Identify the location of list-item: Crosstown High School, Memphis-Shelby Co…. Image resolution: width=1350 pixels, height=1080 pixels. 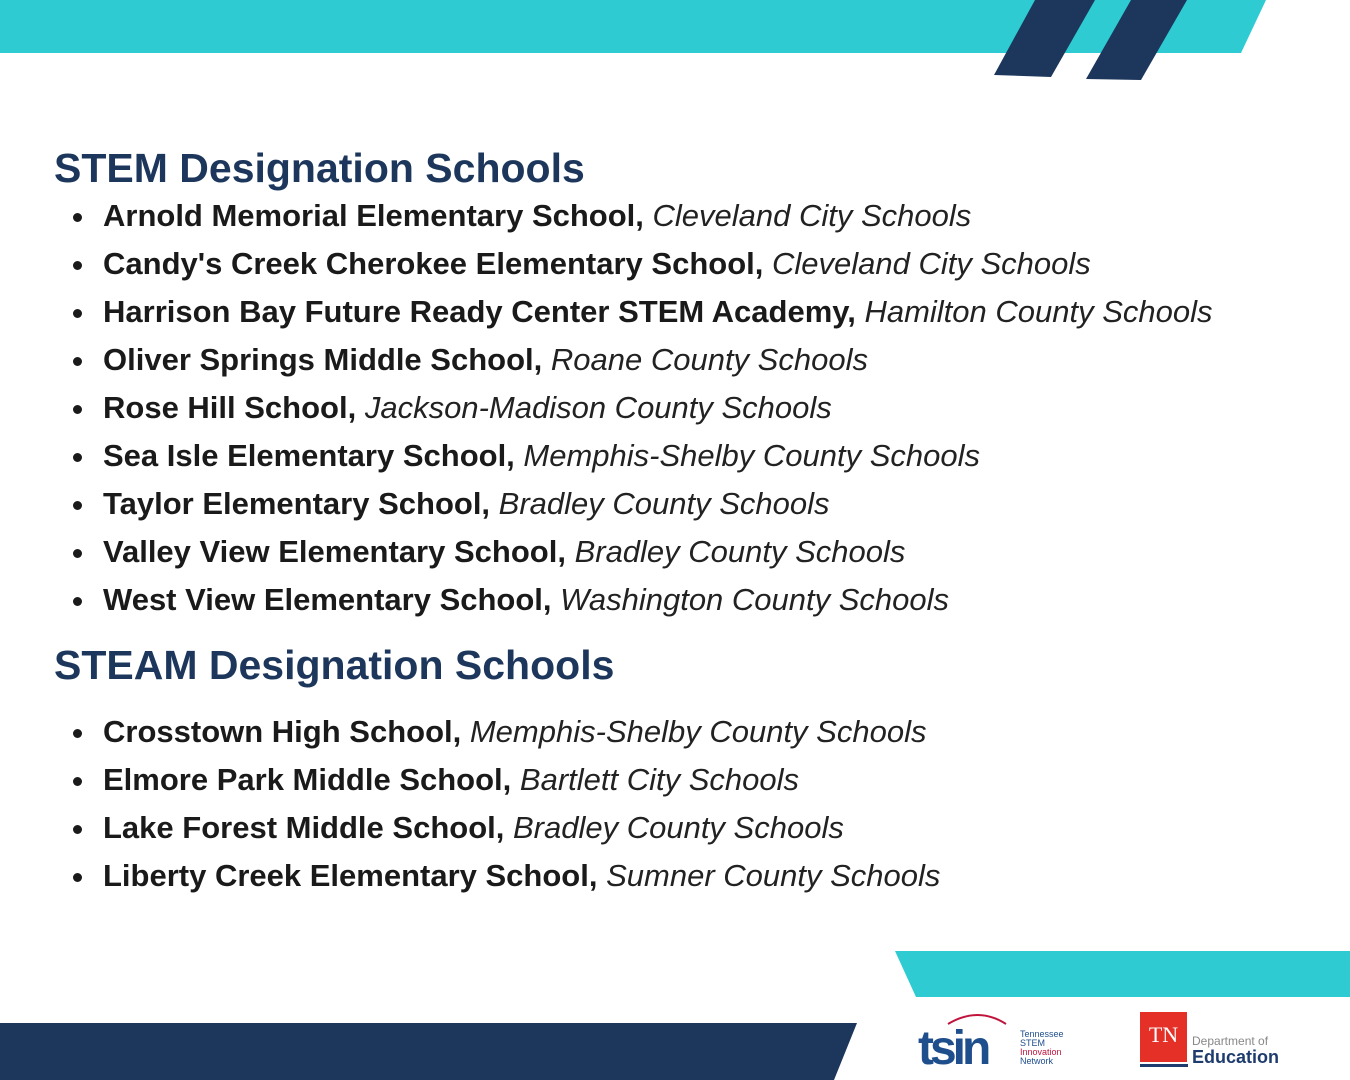
(505, 732).